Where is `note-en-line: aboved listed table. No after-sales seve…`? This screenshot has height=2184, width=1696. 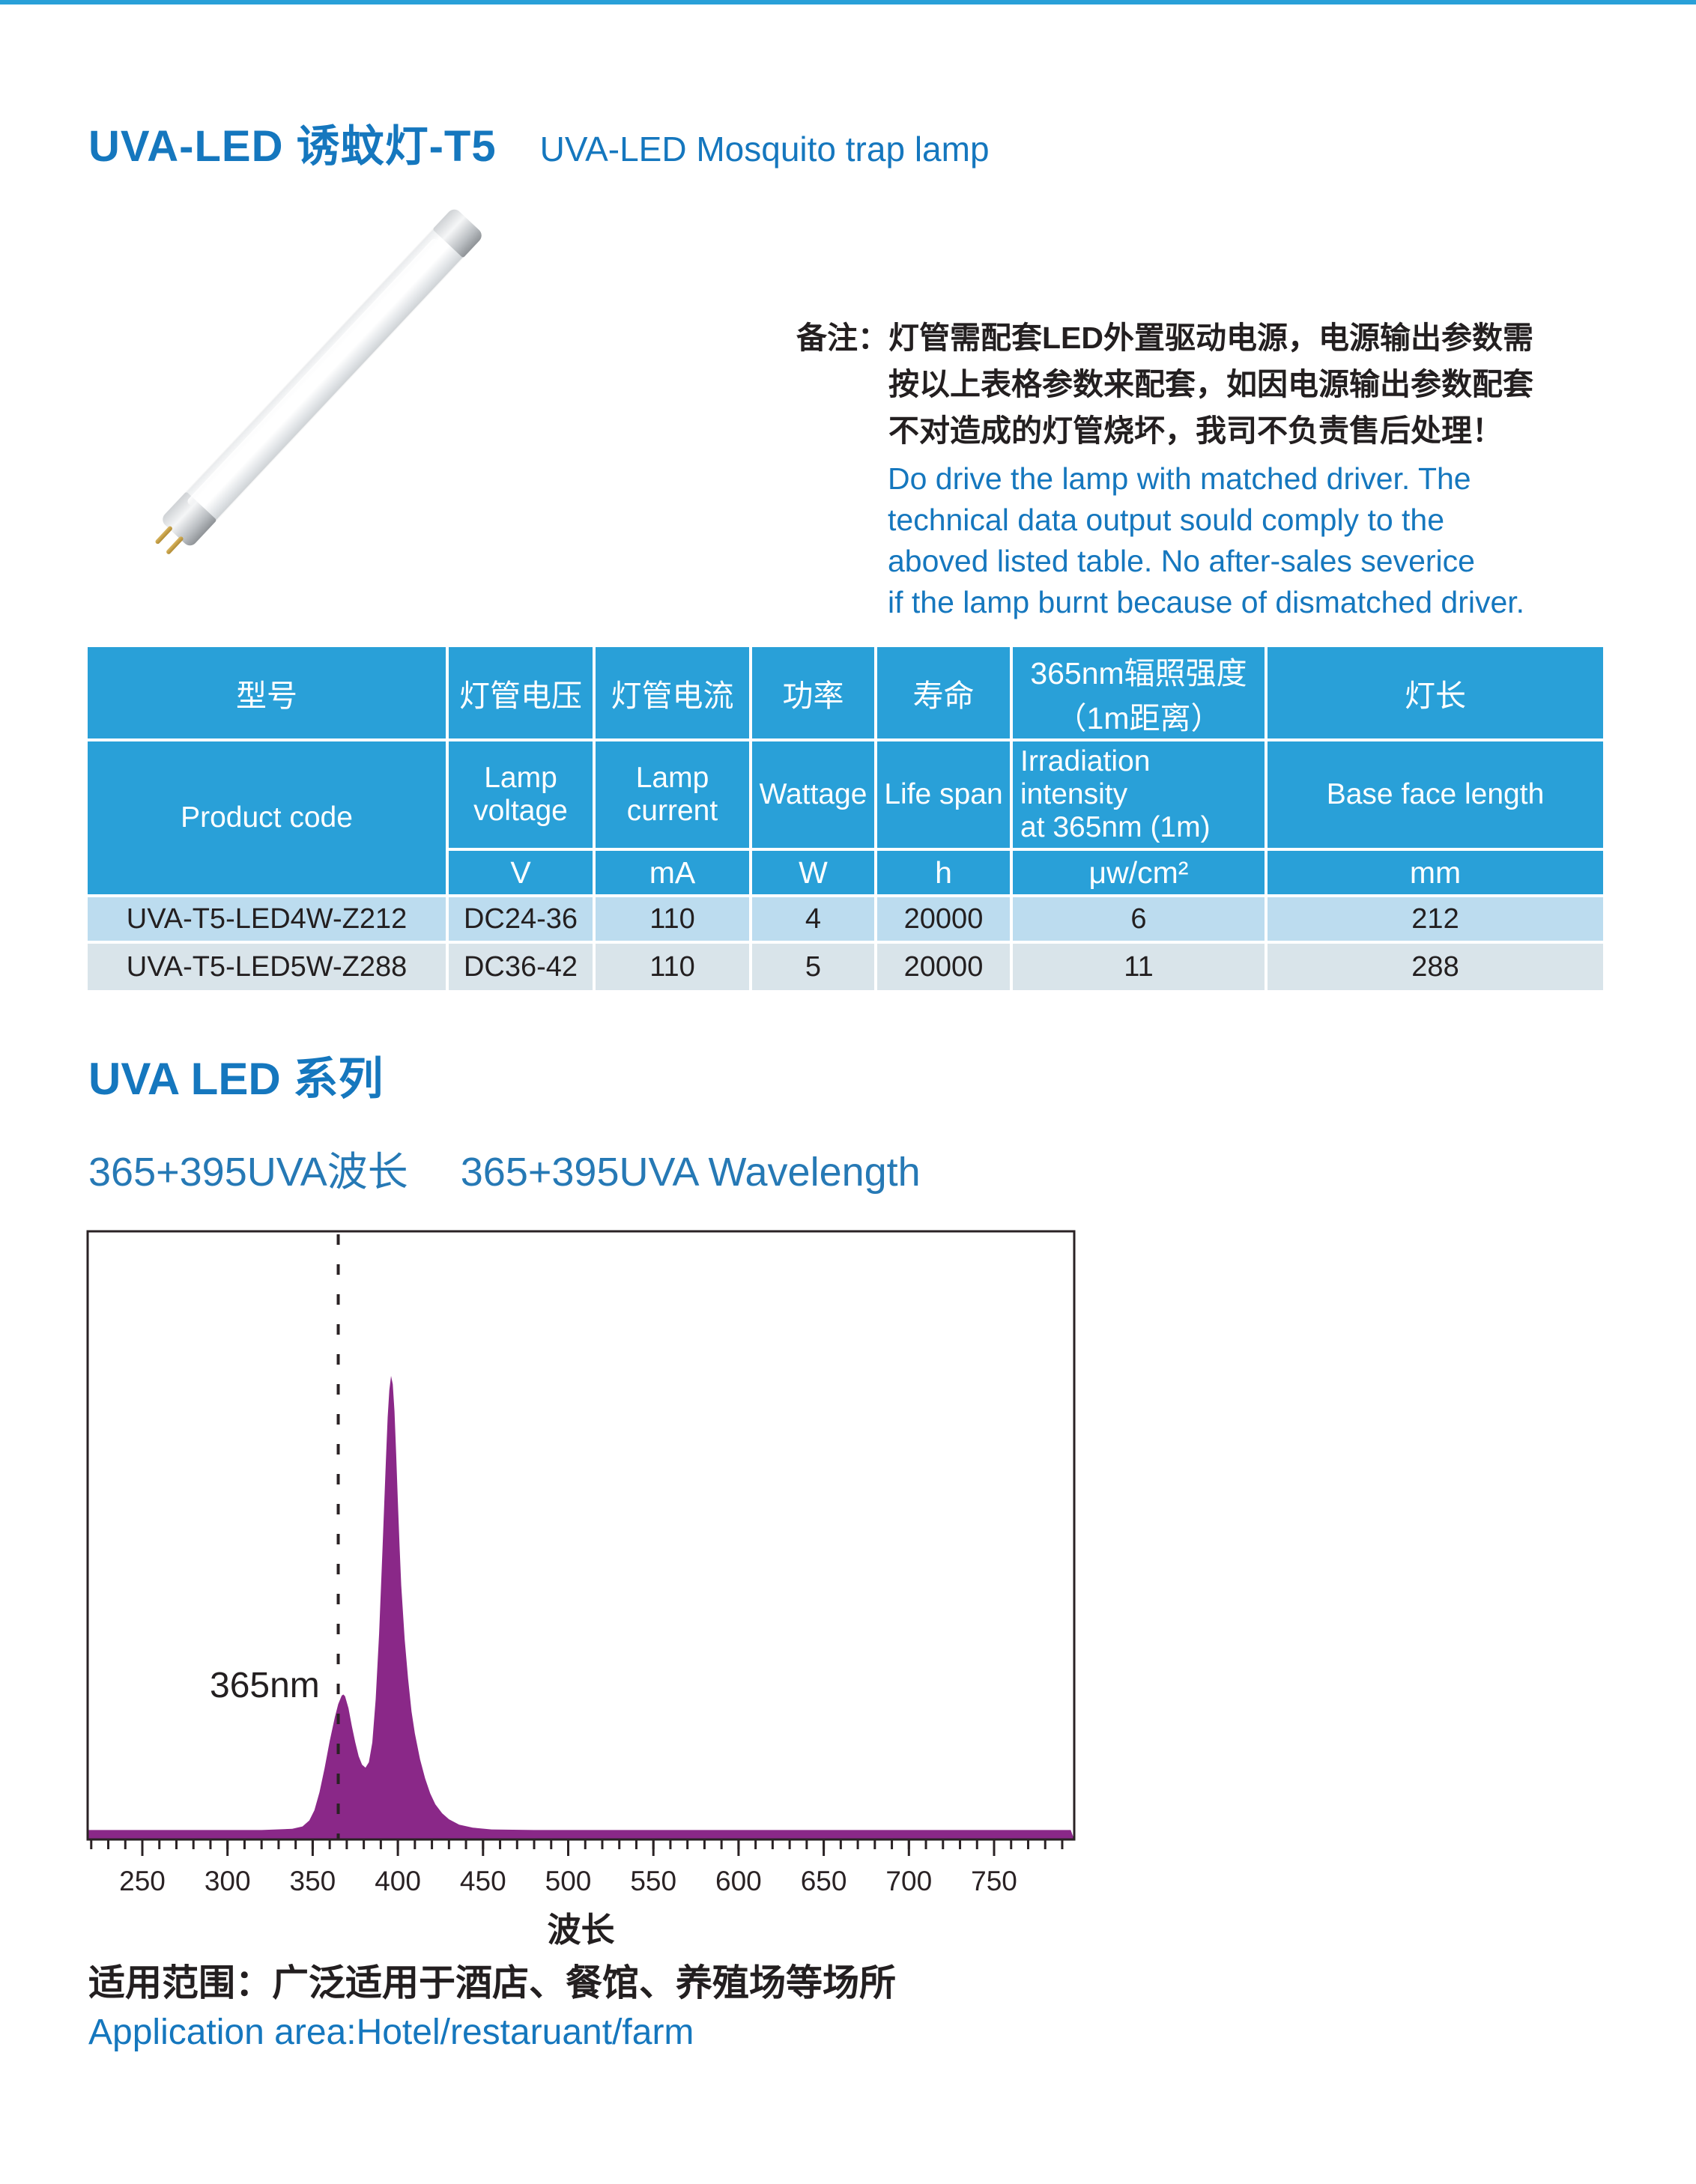
note-en-line: aboved listed table. No after-sales seve… is located at coordinates (1182, 561).